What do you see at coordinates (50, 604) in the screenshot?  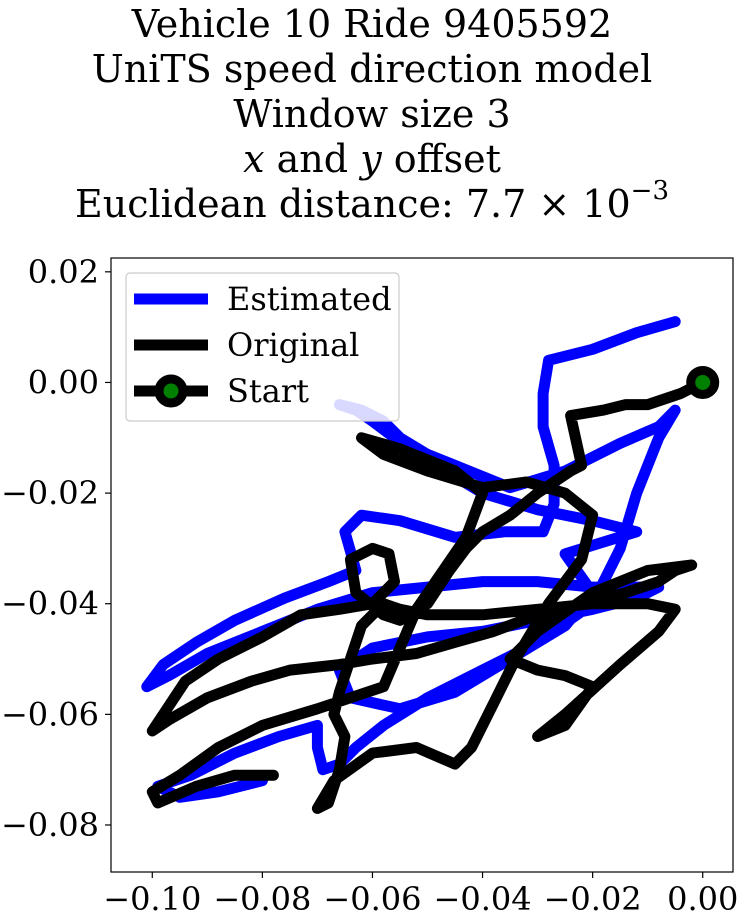 I see `y-tick-label: −0.04` at bounding box center [50, 604].